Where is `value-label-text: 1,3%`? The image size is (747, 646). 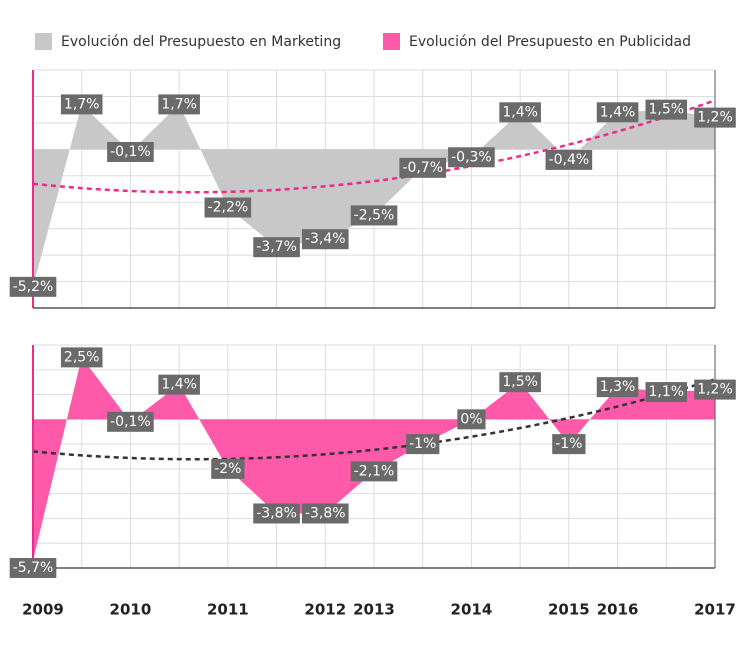 value-label-text: 1,3% is located at coordinates (618, 387).